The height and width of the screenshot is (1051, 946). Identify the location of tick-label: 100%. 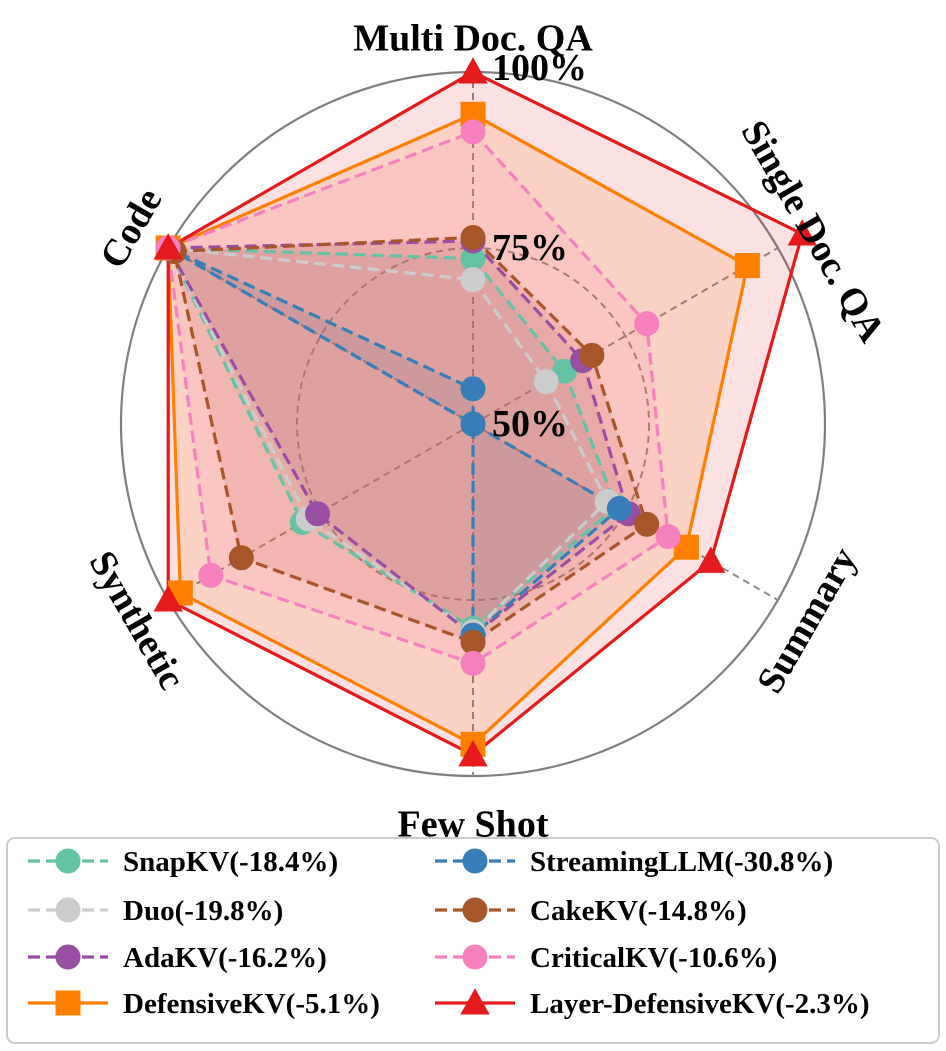
(539, 68).